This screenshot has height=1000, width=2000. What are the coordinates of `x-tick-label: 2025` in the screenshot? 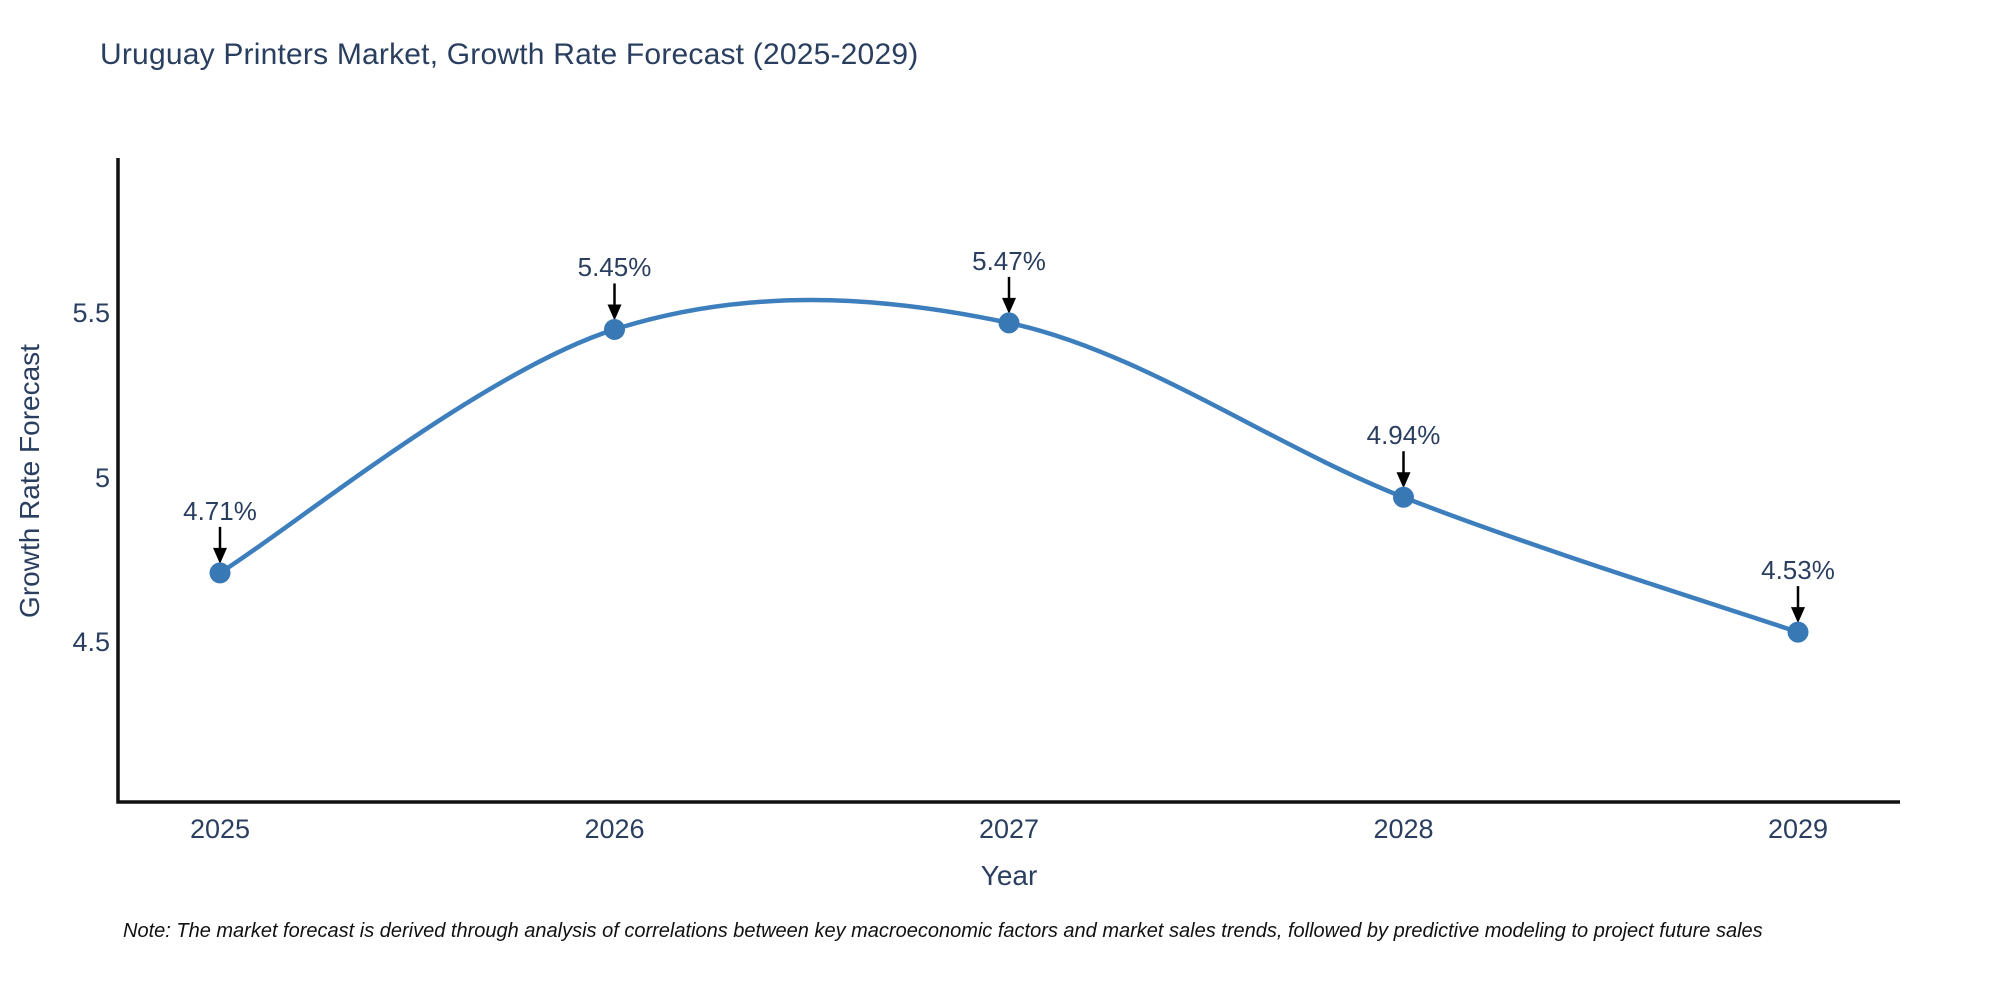 It's located at (220, 829).